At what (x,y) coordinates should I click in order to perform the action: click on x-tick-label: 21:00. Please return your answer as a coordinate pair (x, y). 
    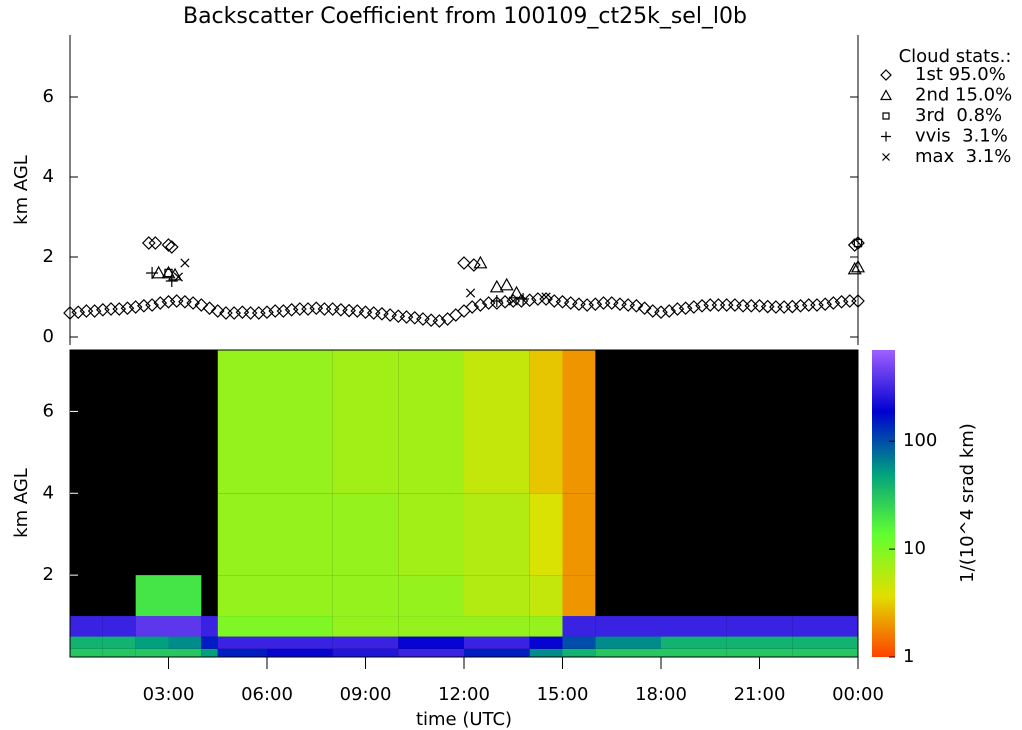
    Looking at the image, I should click on (760, 694).